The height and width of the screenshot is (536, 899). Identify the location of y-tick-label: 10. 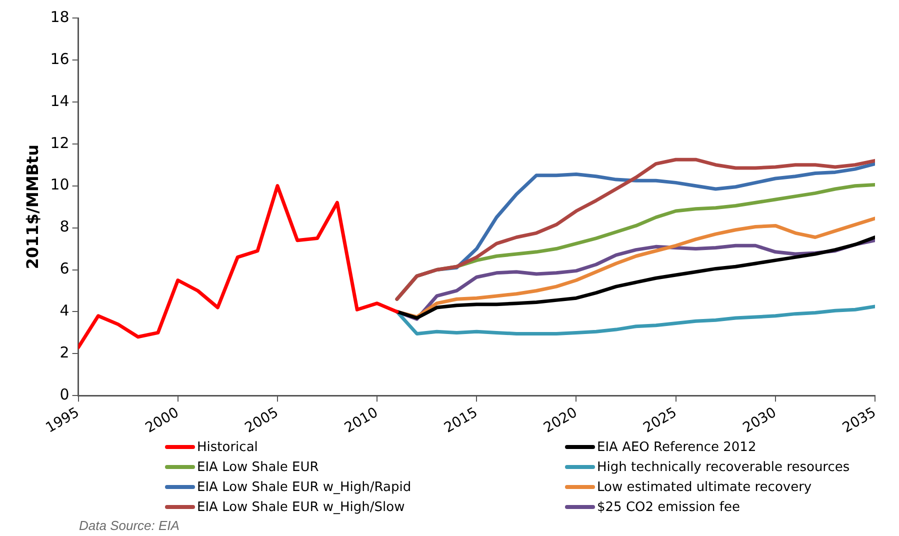
(60, 185).